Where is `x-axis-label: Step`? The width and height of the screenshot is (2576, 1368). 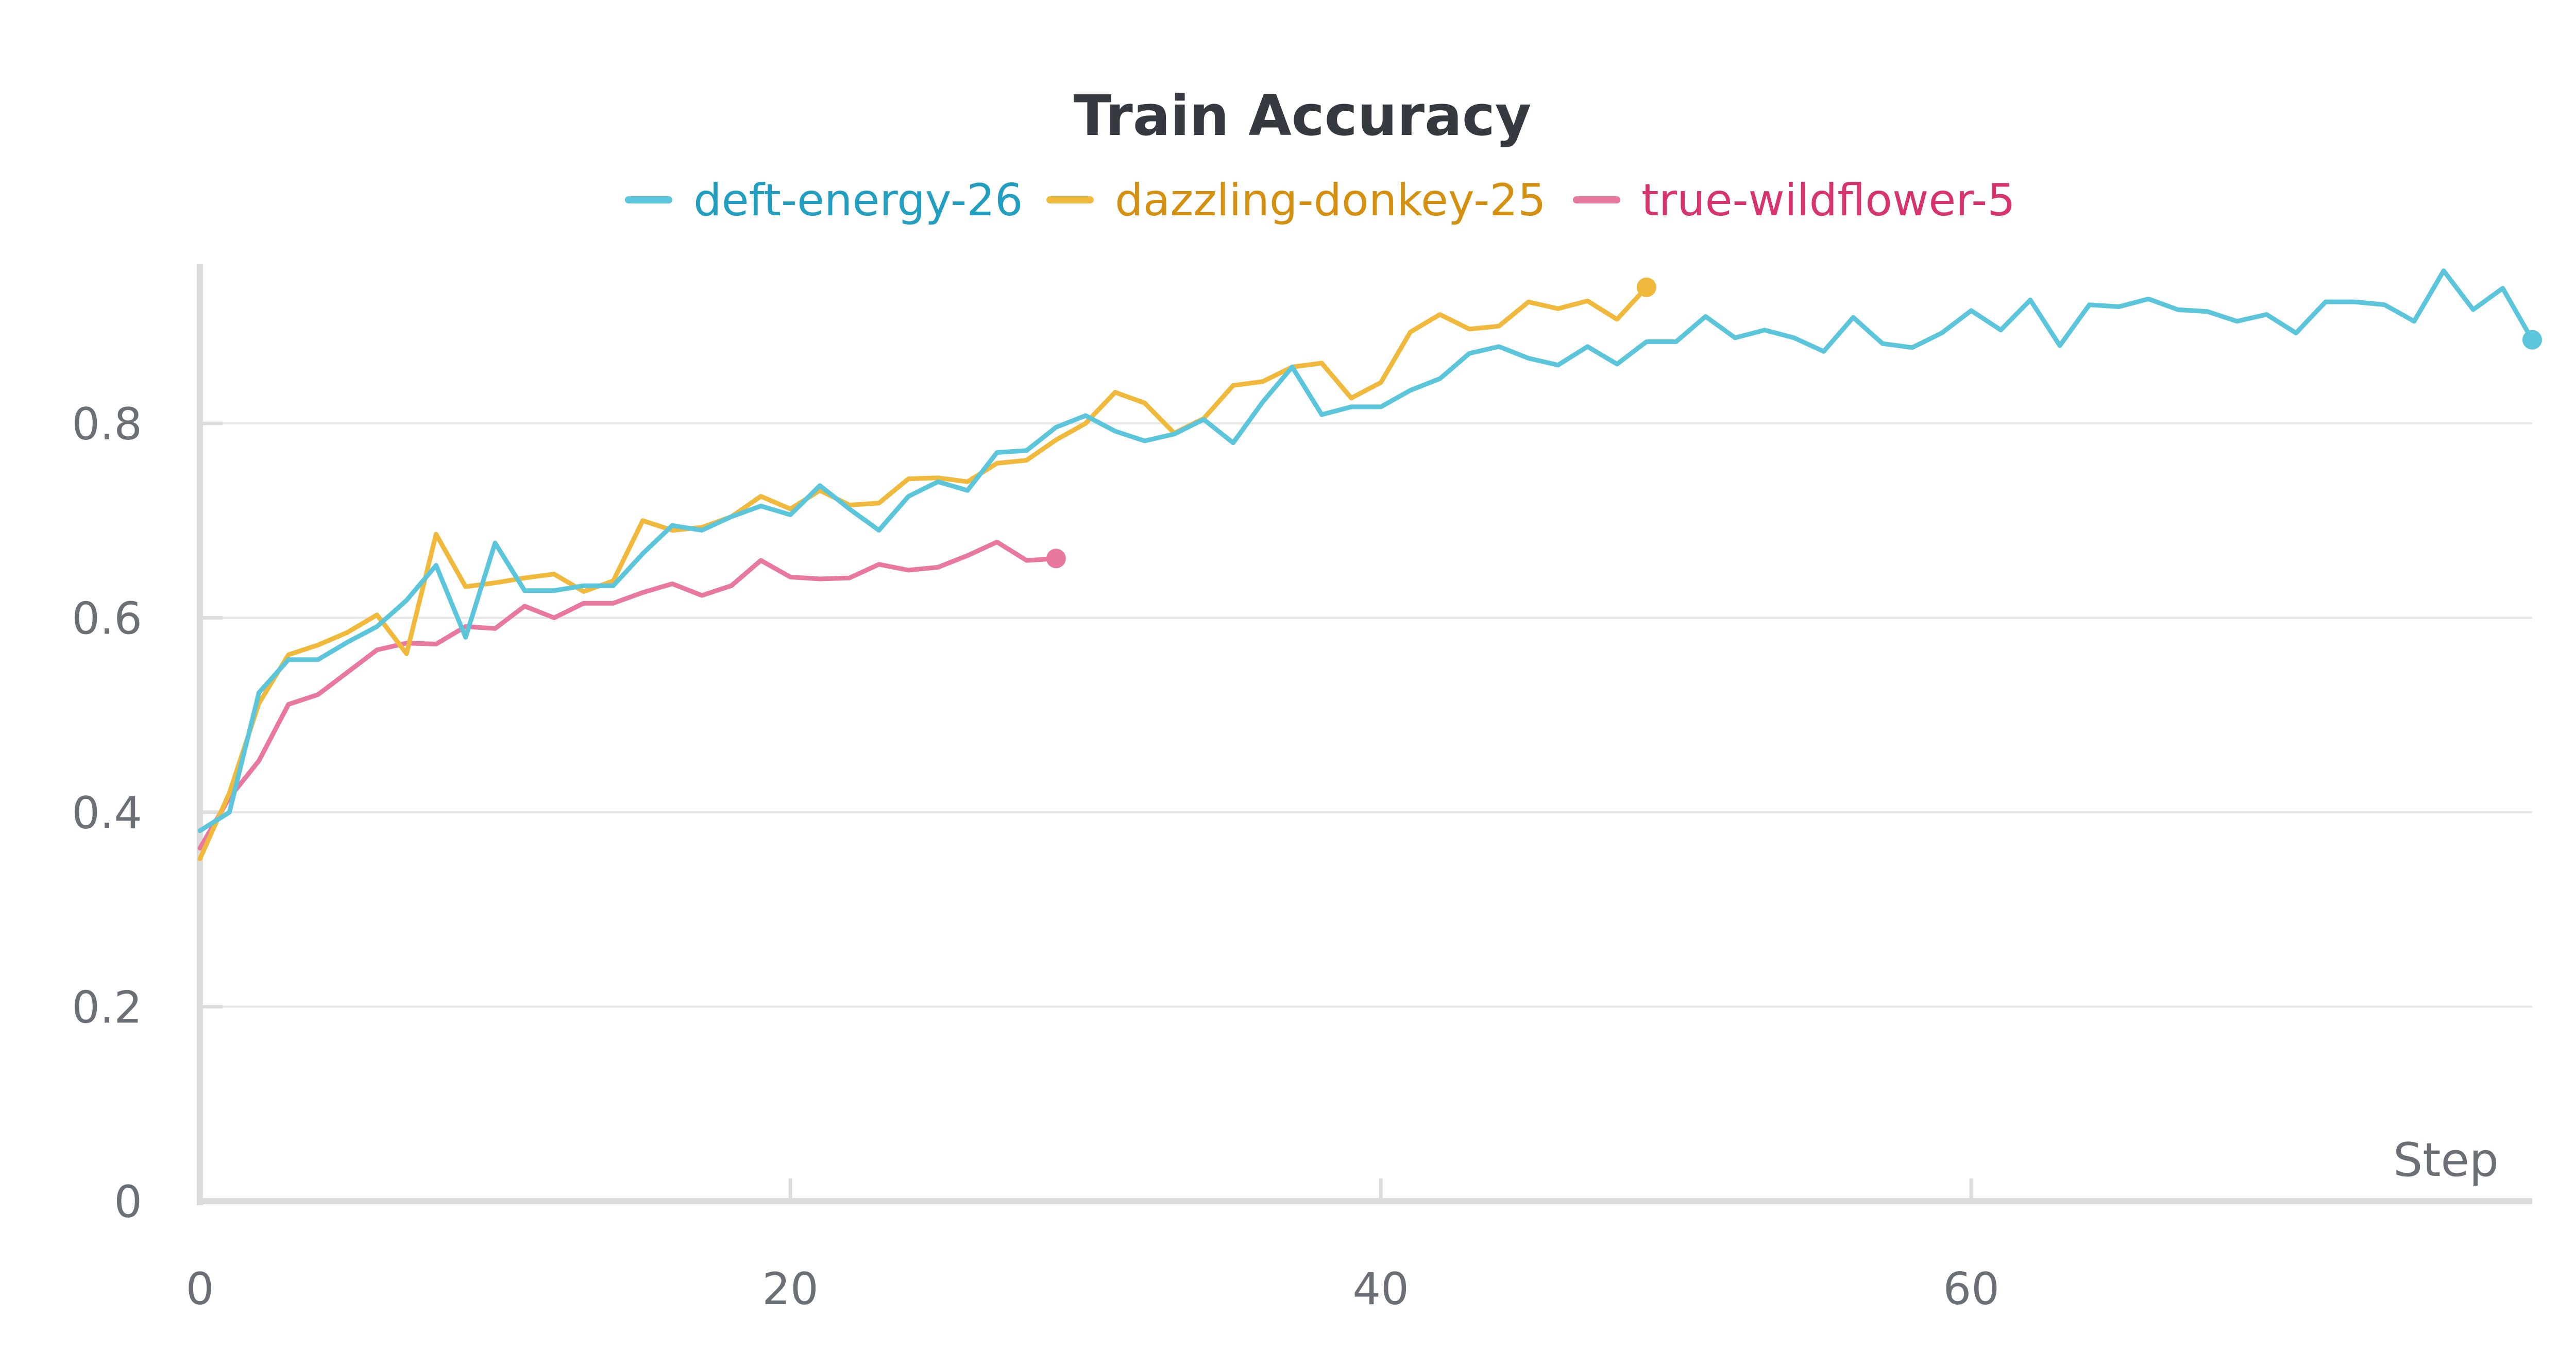 x-axis-label: Step is located at coordinates (2446, 1160).